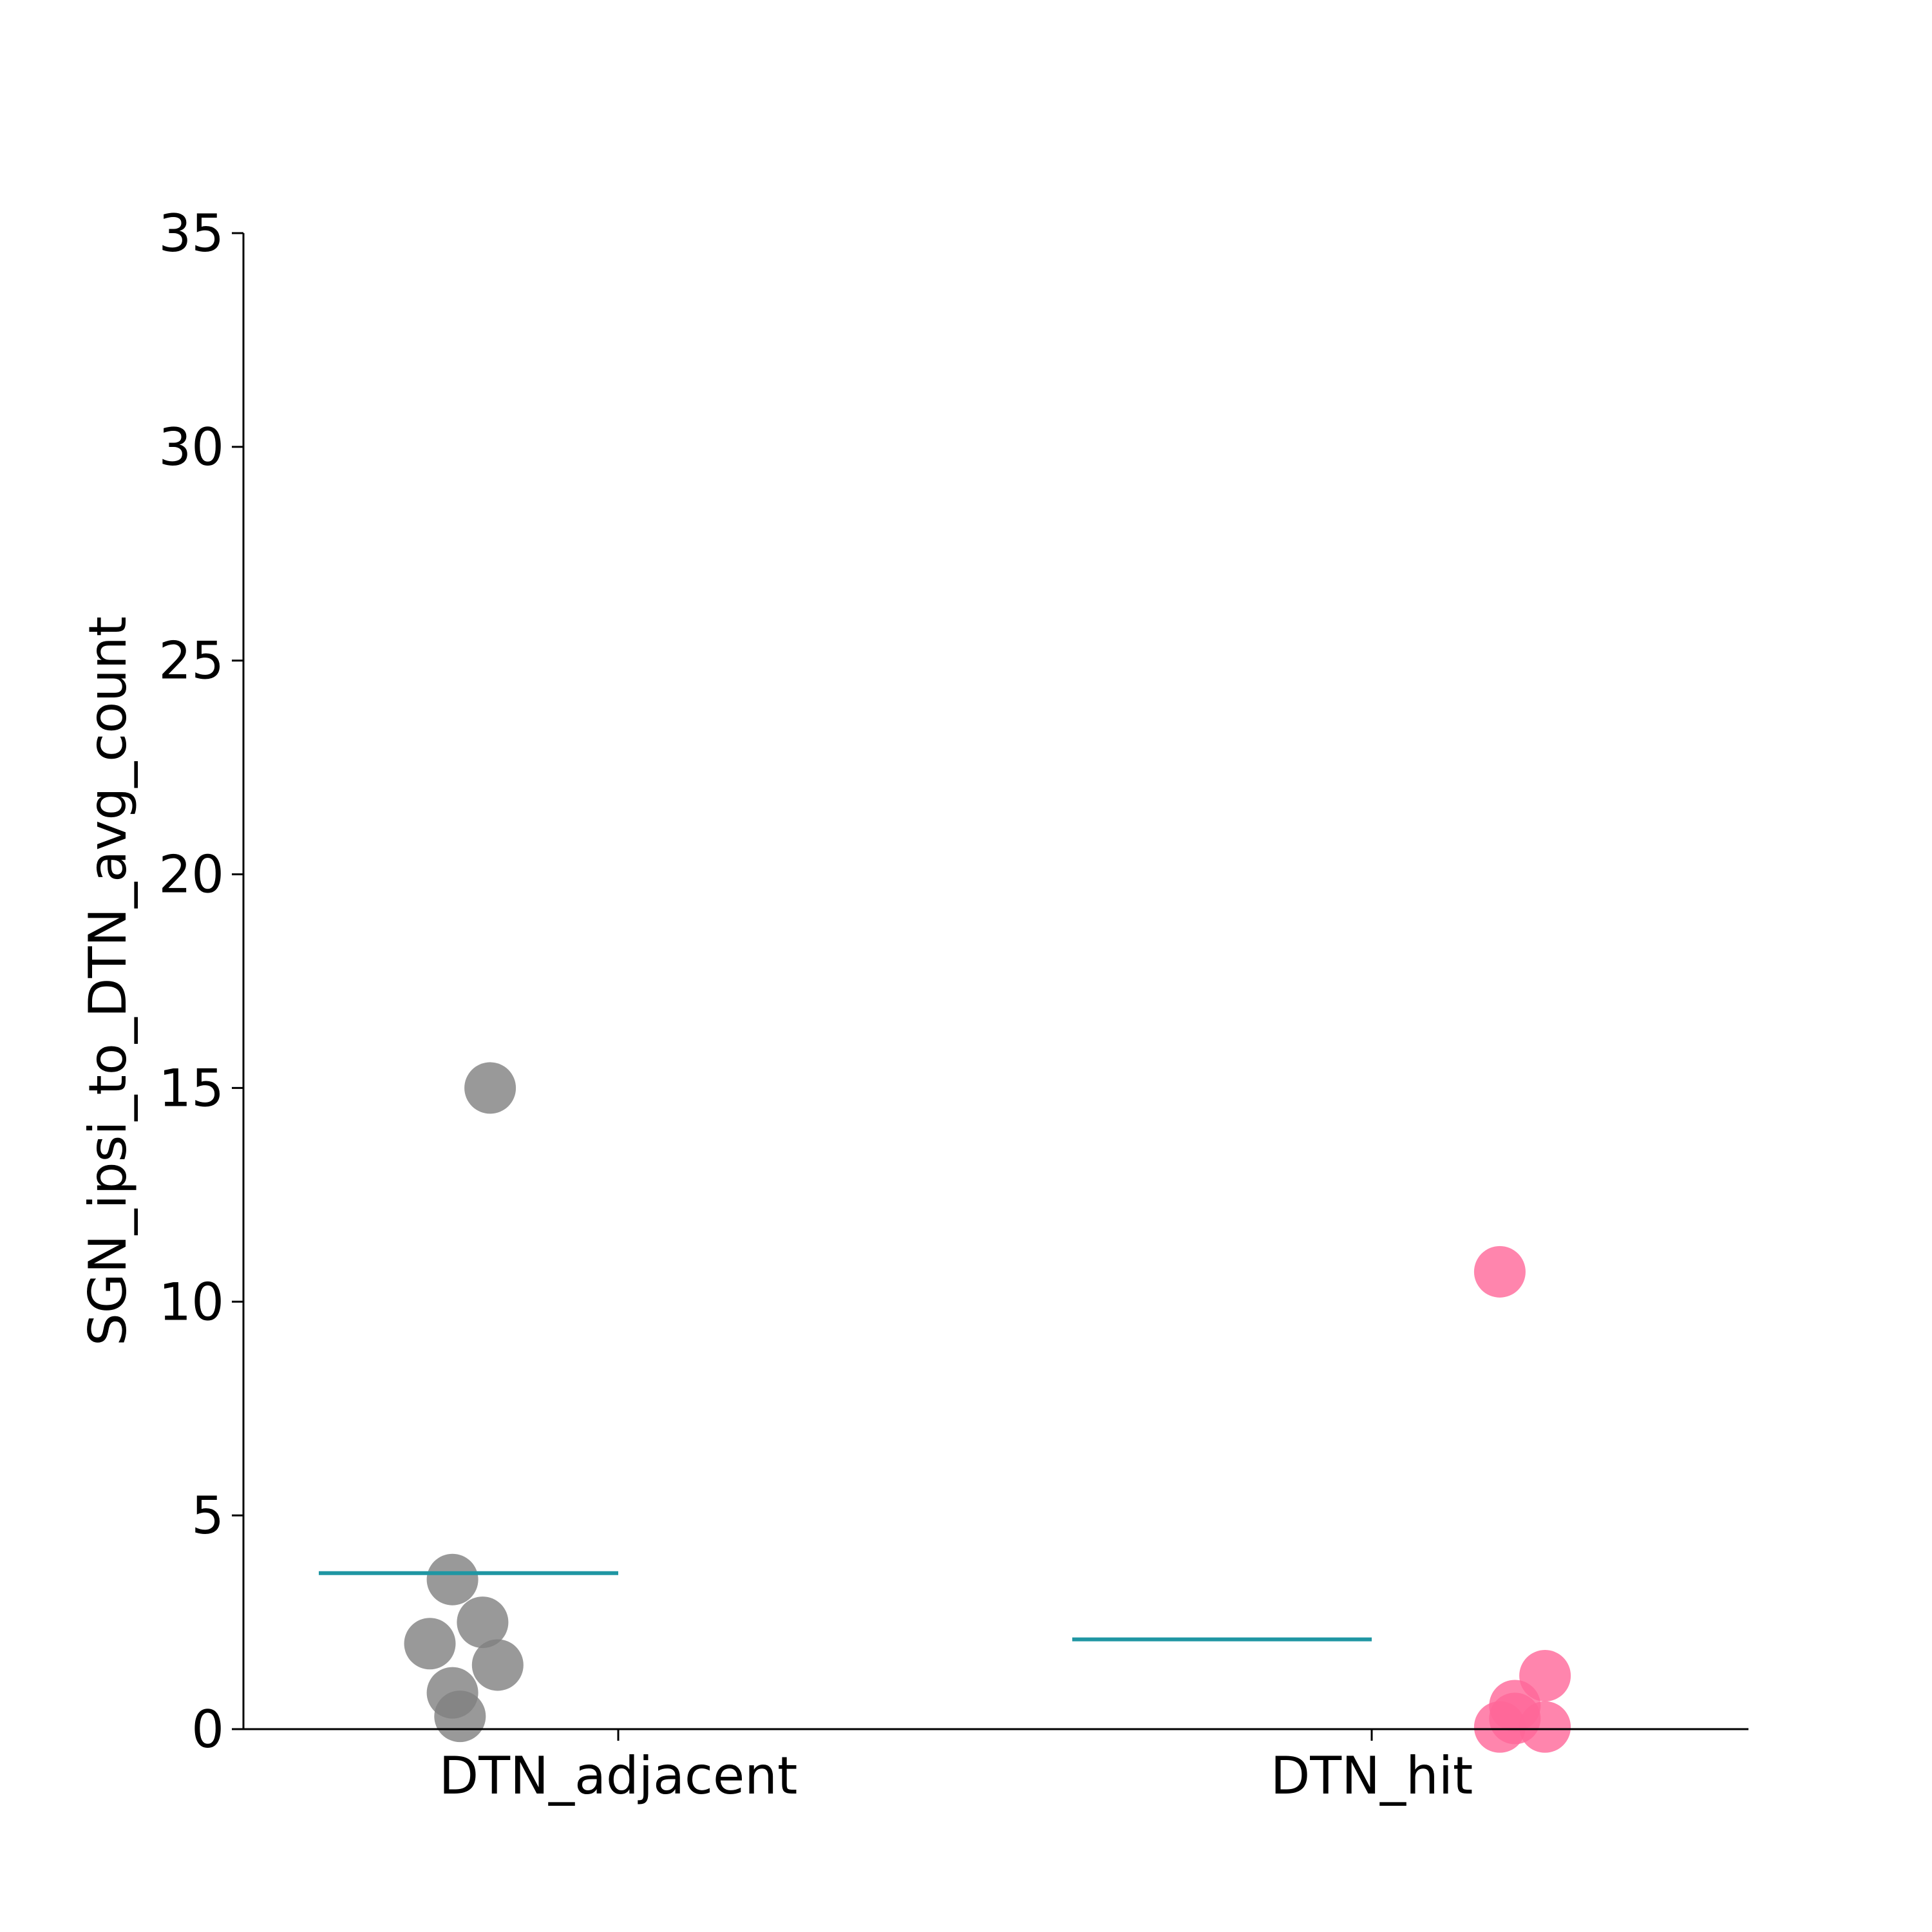 This screenshot has width=1932, height=1932. What do you see at coordinates (108, 981) in the screenshot?
I see `y-axis-title: SGN_ipsi_to_DTN_avg_count` at bounding box center [108, 981].